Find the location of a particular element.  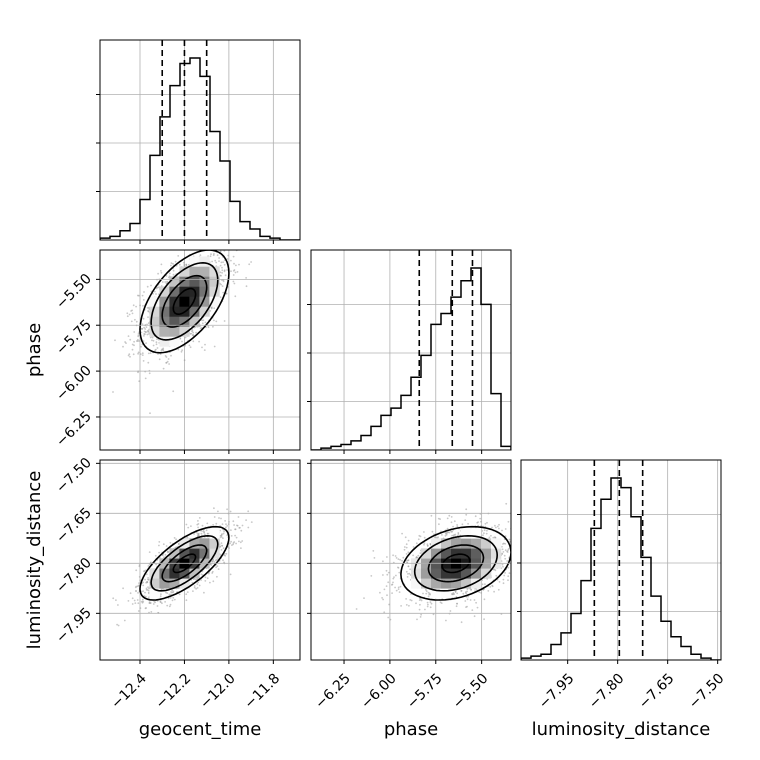

contour-2.0-sigma is located at coordinates (184, 563).